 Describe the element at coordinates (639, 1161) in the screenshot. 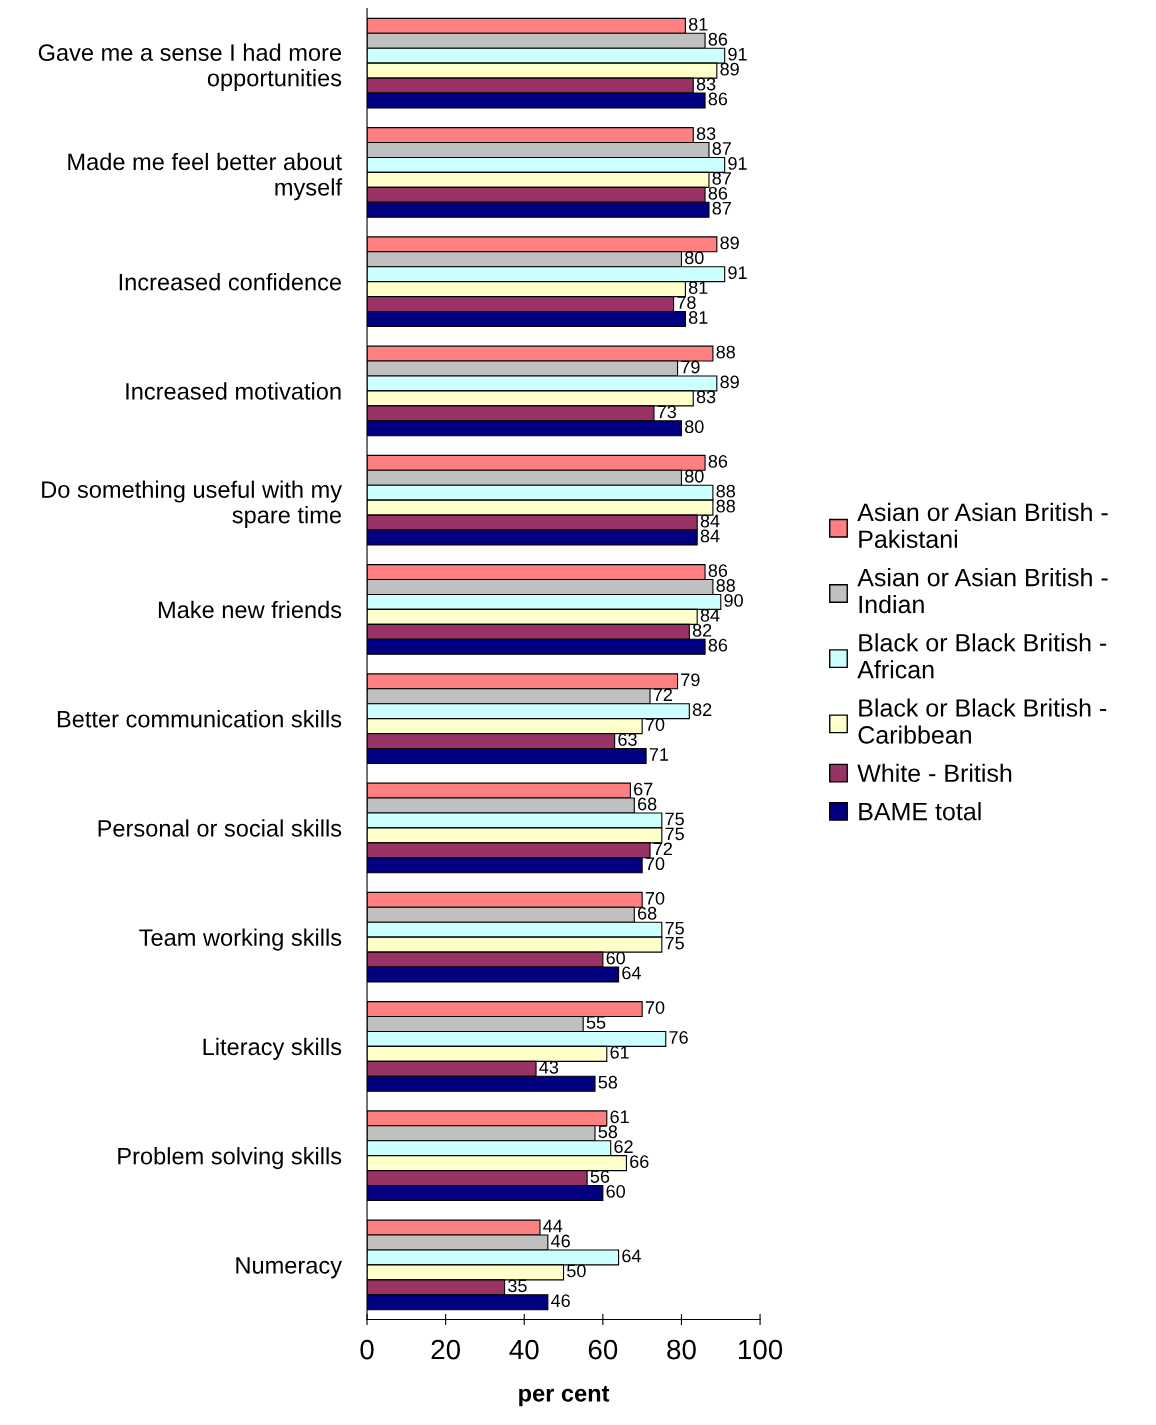

I see `data-label: 66` at that location.